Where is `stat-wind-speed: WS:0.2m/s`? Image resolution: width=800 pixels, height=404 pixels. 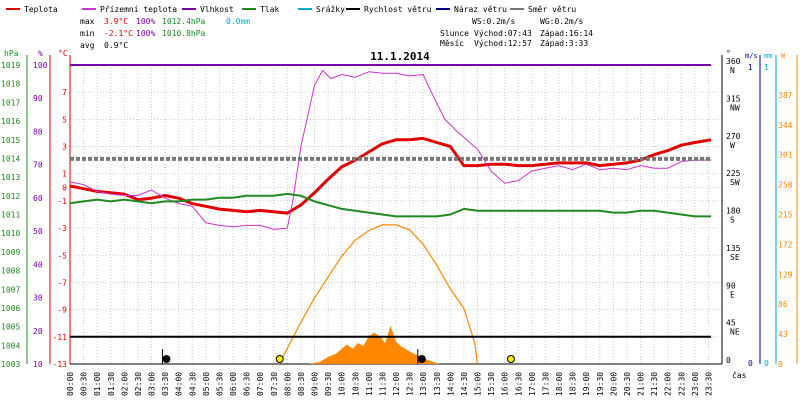 stat-wind-speed: WS:0.2m/s is located at coordinates (494, 21).